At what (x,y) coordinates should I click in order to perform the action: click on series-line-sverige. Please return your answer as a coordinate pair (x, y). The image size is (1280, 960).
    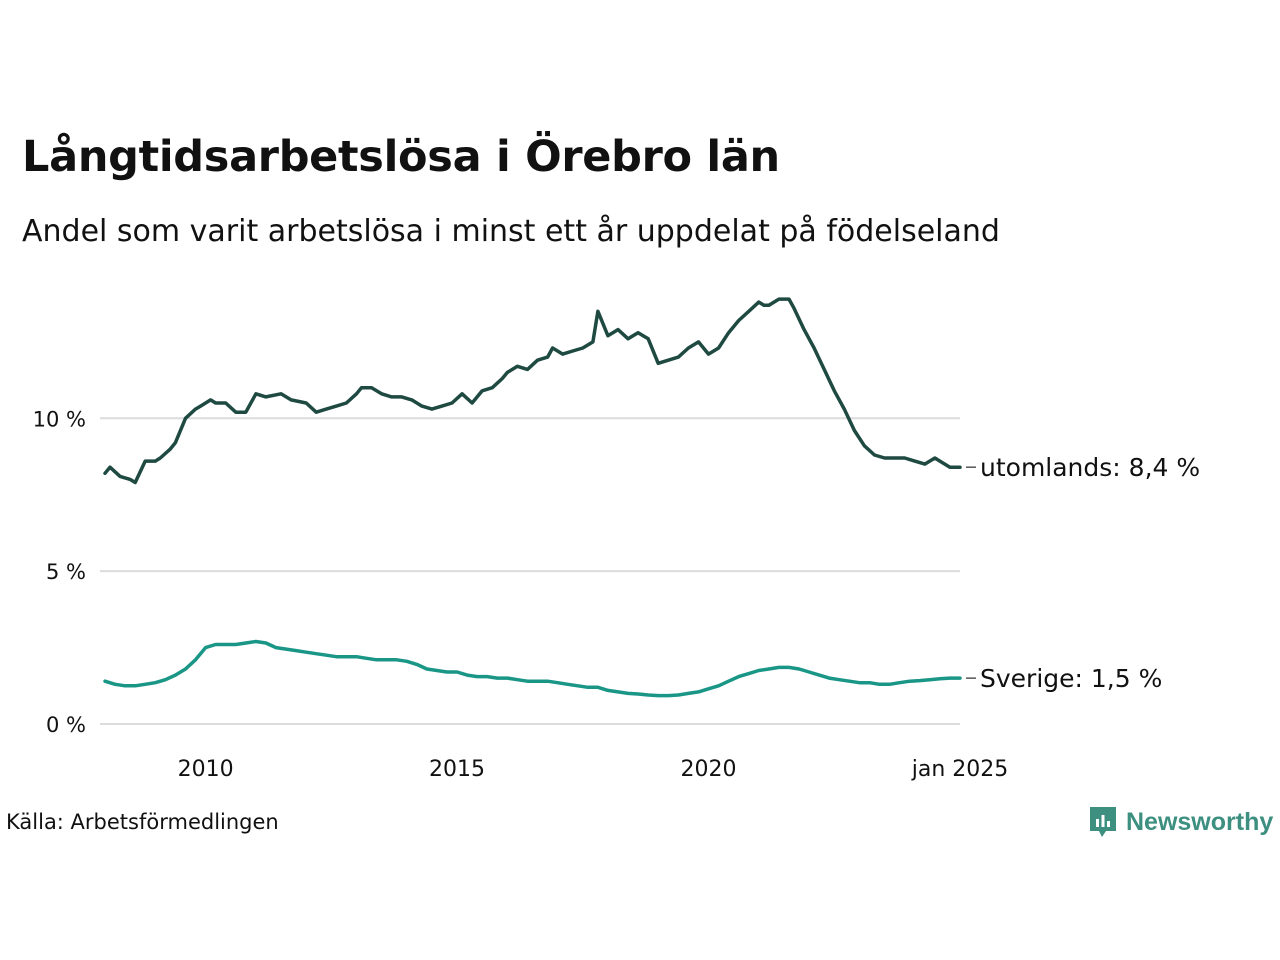
    Looking at the image, I should click on (532, 668).